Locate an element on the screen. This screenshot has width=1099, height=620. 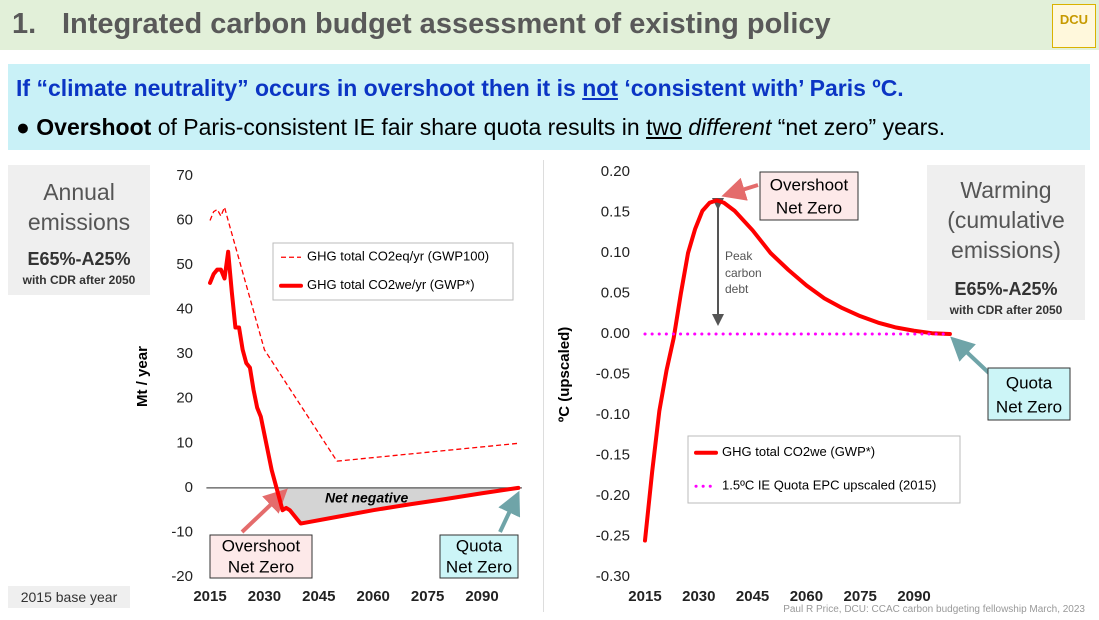
y-tick-label: 0 is located at coordinates (189, 487).